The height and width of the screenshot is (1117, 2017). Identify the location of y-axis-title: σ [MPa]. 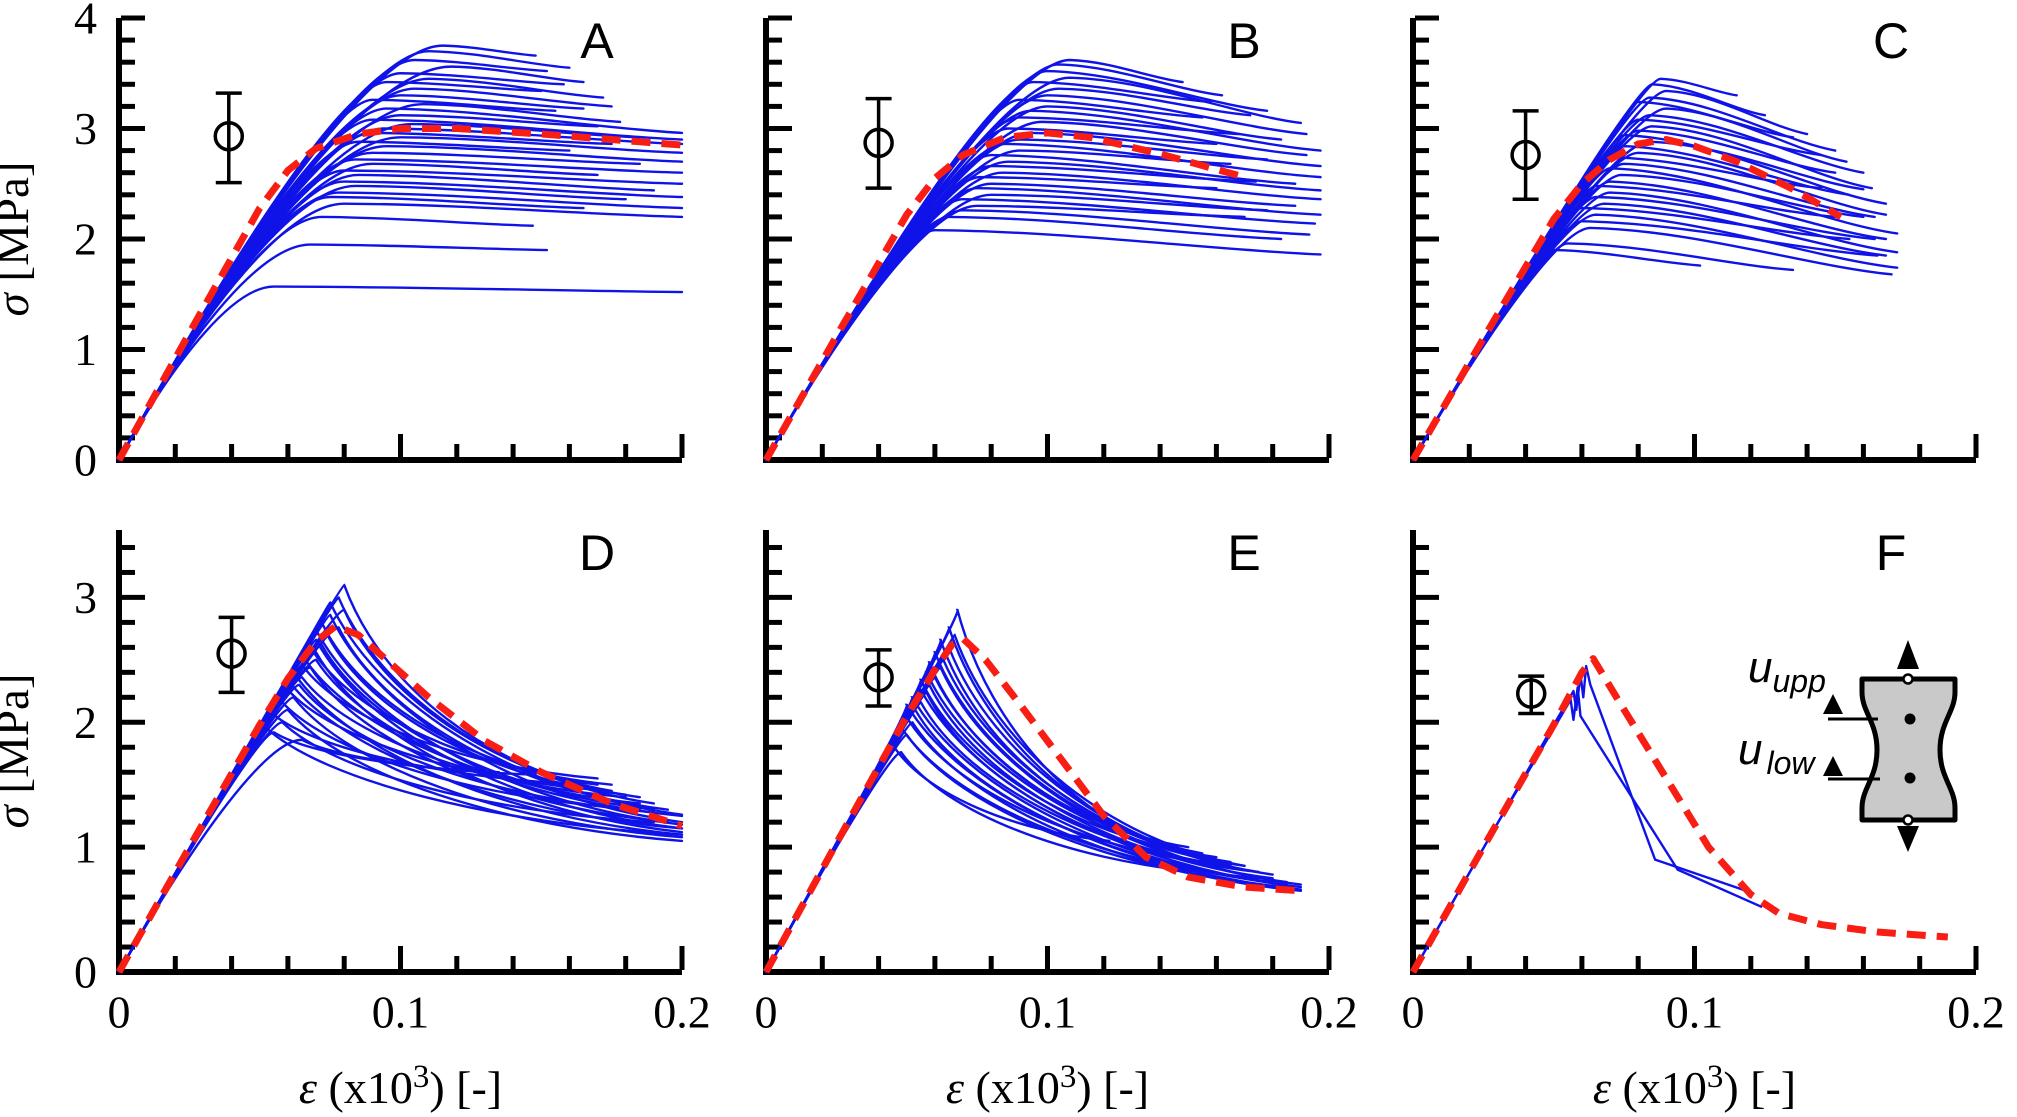
(19, 750).